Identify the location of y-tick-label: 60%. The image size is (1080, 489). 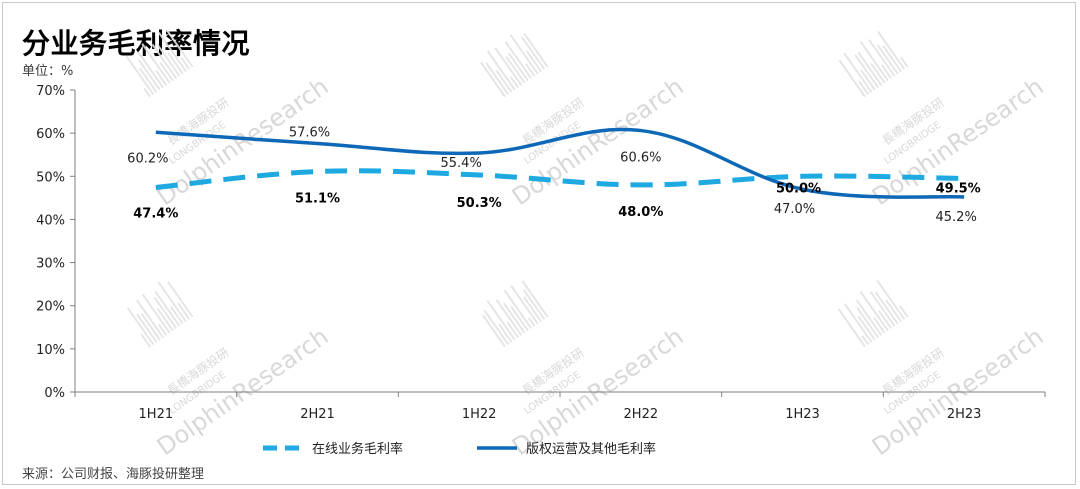
(50, 134).